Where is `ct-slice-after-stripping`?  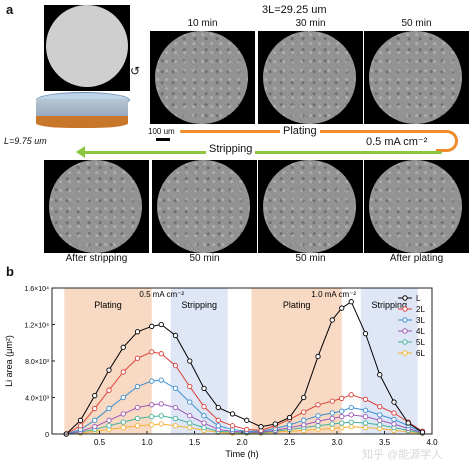
ct-slice-after-stripping is located at coordinates (96, 206).